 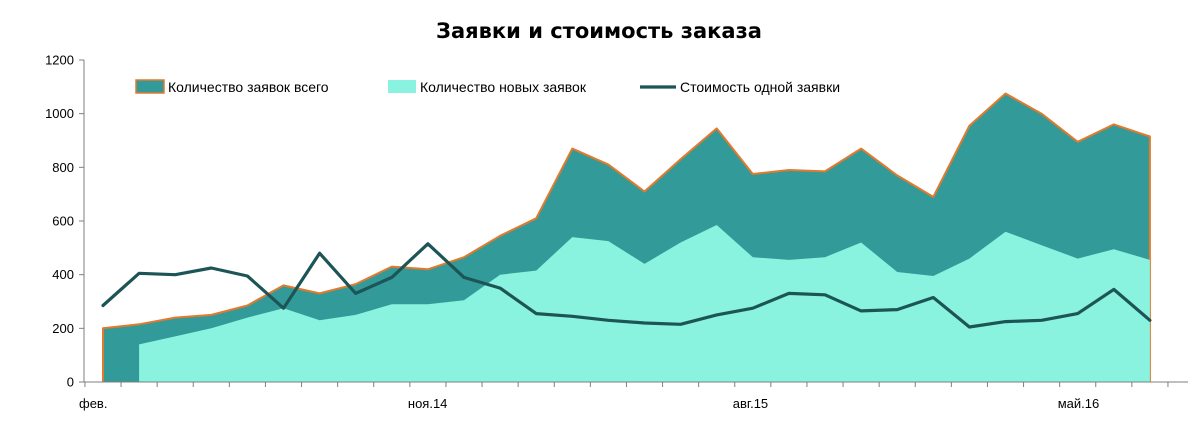 I want to click on legend-label-new: Количество новых заявок, so click(x=503, y=87).